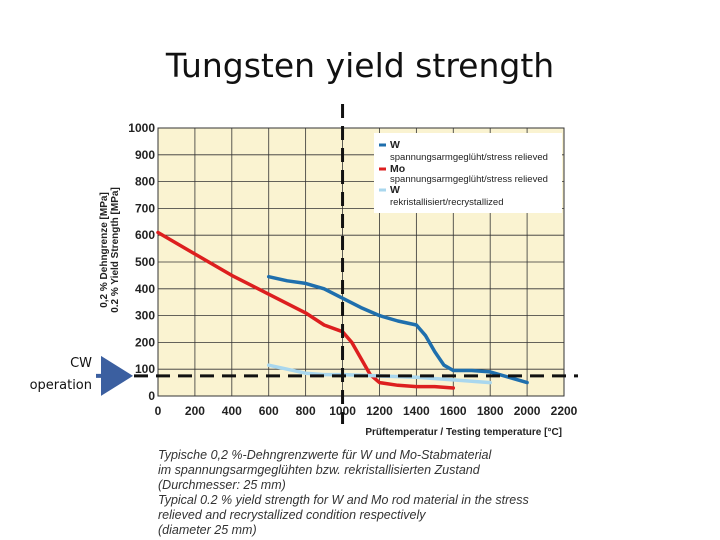 The image size is (720, 540). I want to click on y-axis-label-de: 0,2 % Dehngrenze [MPa], so click(104, 250).